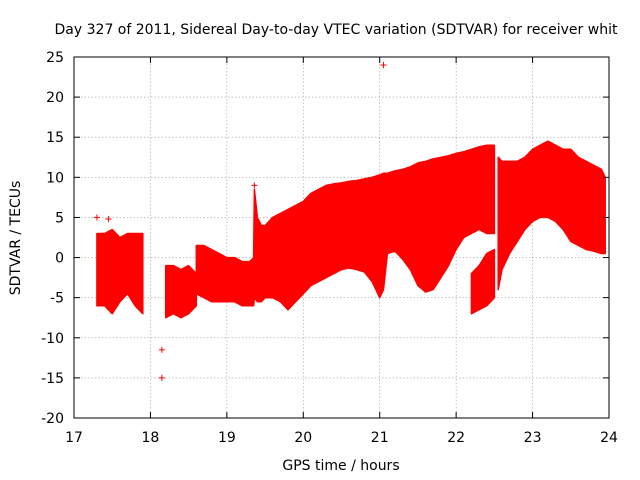  What do you see at coordinates (609, 438) in the screenshot?
I see `x-tick-label: 24` at bounding box center [609, 438].